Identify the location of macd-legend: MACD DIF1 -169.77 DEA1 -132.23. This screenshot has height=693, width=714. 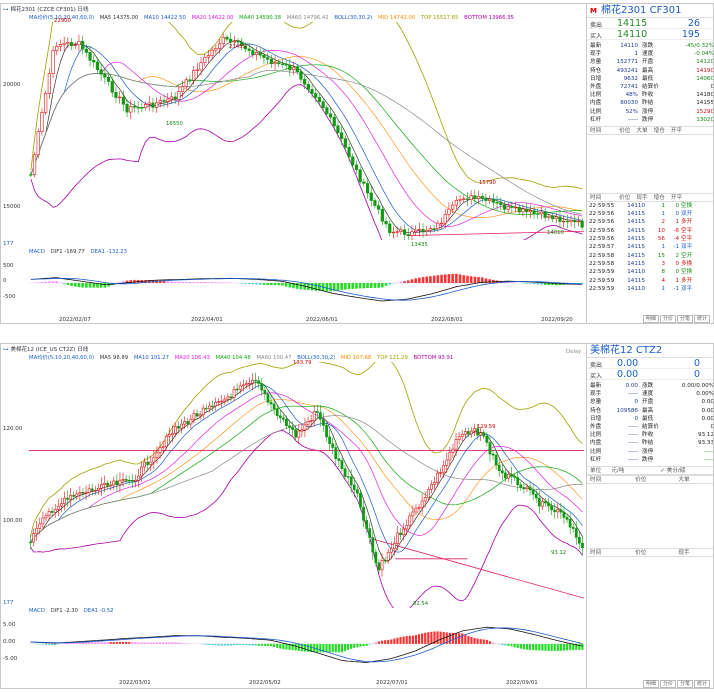
(80, 253).